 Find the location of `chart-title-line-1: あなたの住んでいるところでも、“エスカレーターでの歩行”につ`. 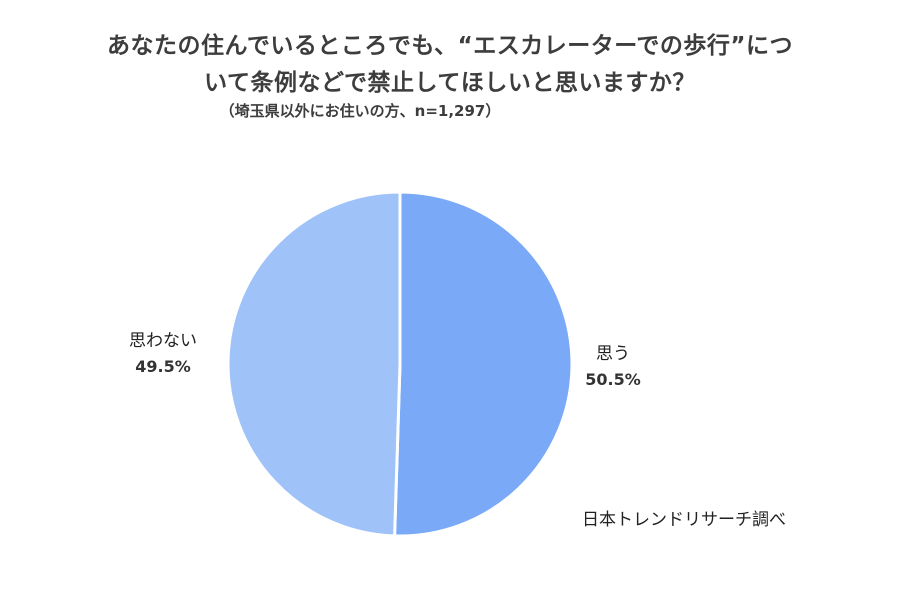

chart-title-line-1: あなたの住んでいるところでも、“エスカレーターでの歩行”につ is located at coordinates (449, 46).